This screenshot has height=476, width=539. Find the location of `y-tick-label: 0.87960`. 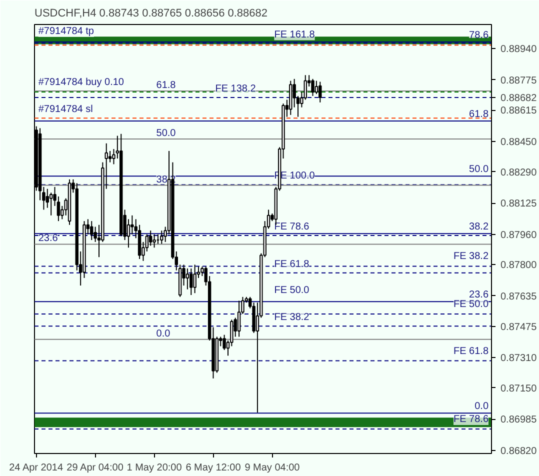

y-tick-label: 0.87960 is located at coordinates (519, 235).